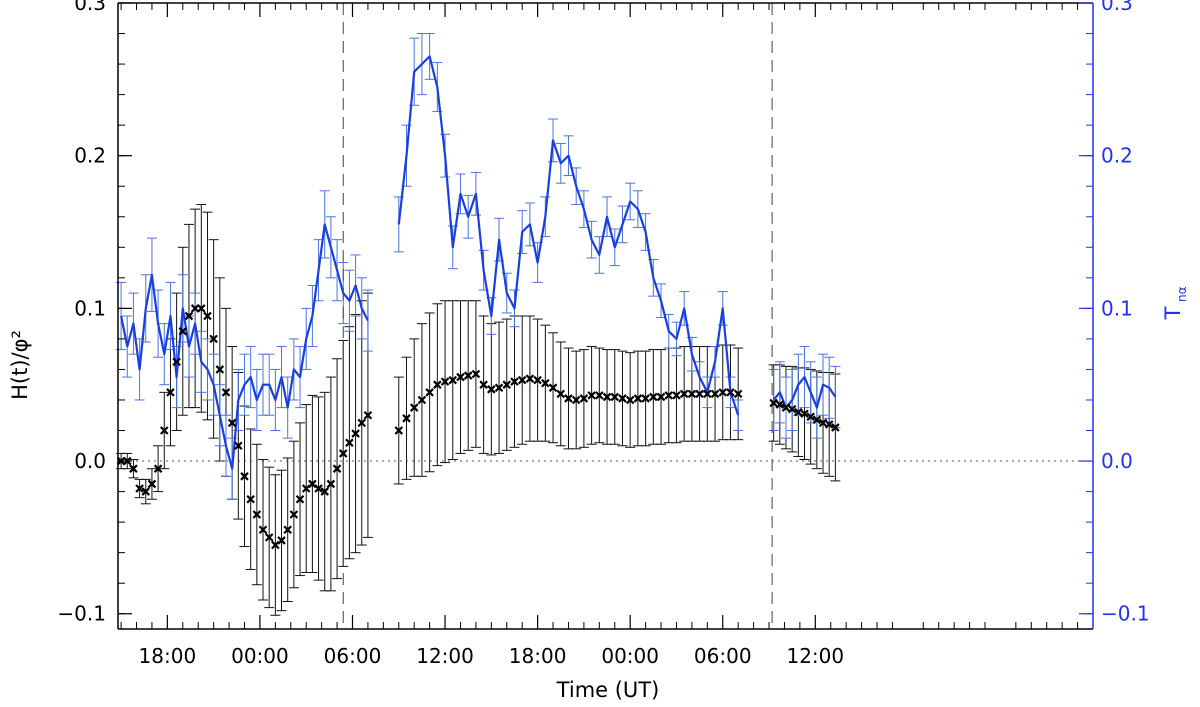  I want to click on y-ticks-right: −0.1 0.0 0.1 0.2 0.3, so click(1114, 313).